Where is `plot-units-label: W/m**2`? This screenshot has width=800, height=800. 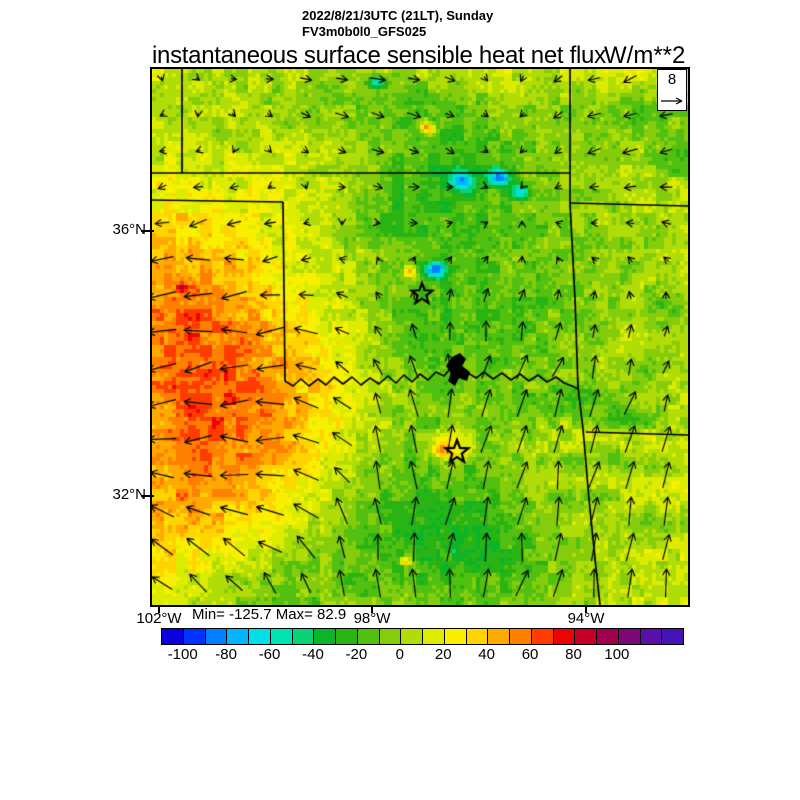
plot-units-label: W/m**2 is located at coordinates (645, 55).